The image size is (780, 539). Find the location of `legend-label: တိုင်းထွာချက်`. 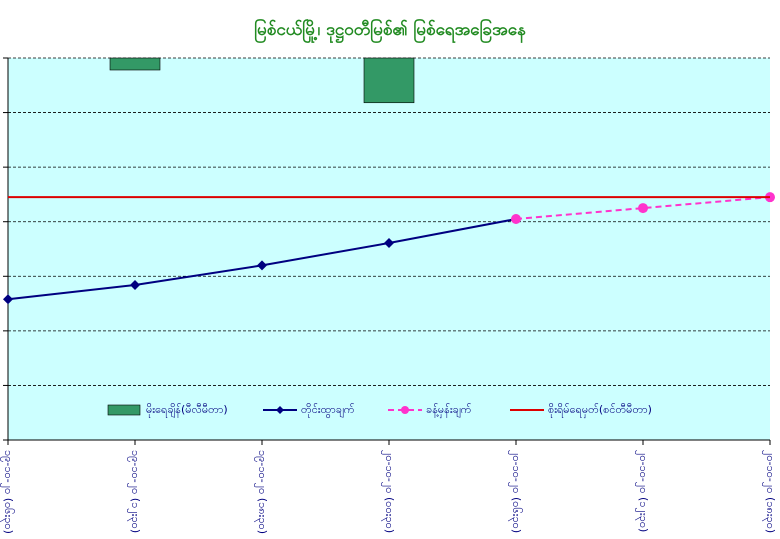

legend-label: တိုင်းထွာချက် is located at coordinates (328, 410).